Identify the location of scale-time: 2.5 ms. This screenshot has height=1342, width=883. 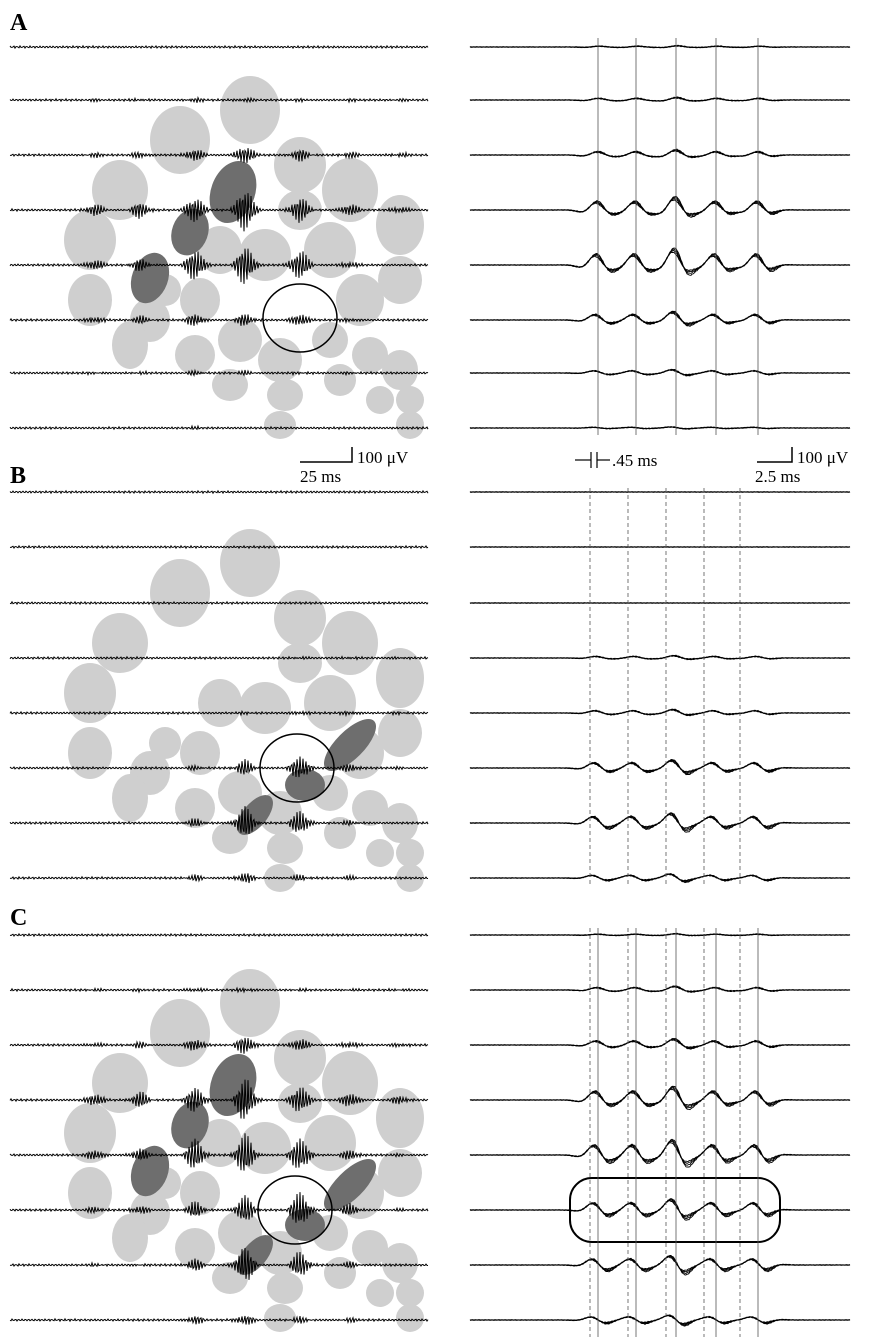
(777, 476).